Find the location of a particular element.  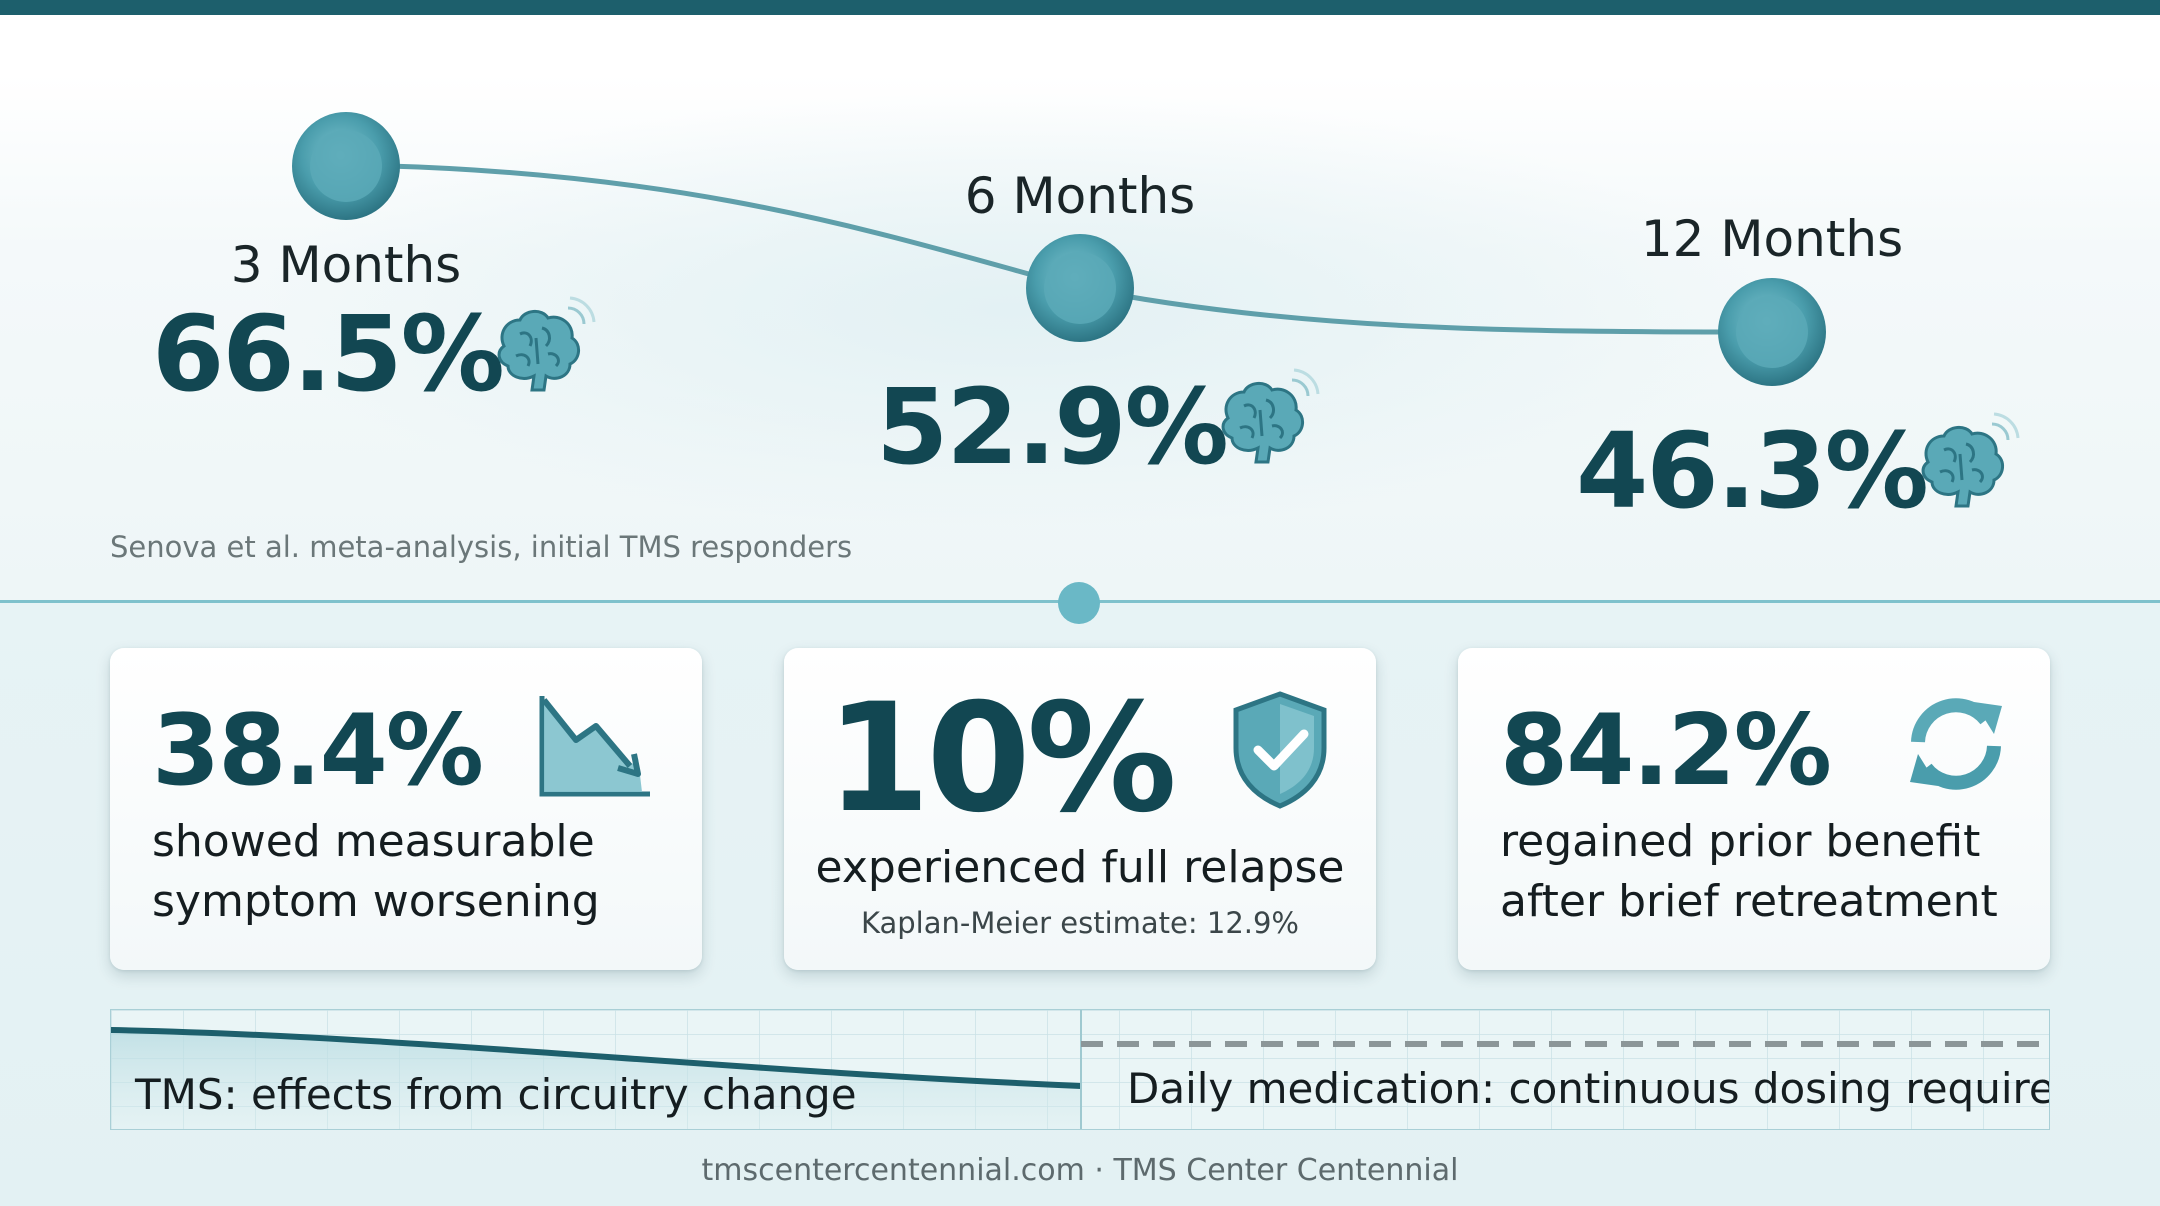

refresh-icon is located at coordinates (1956, 744).